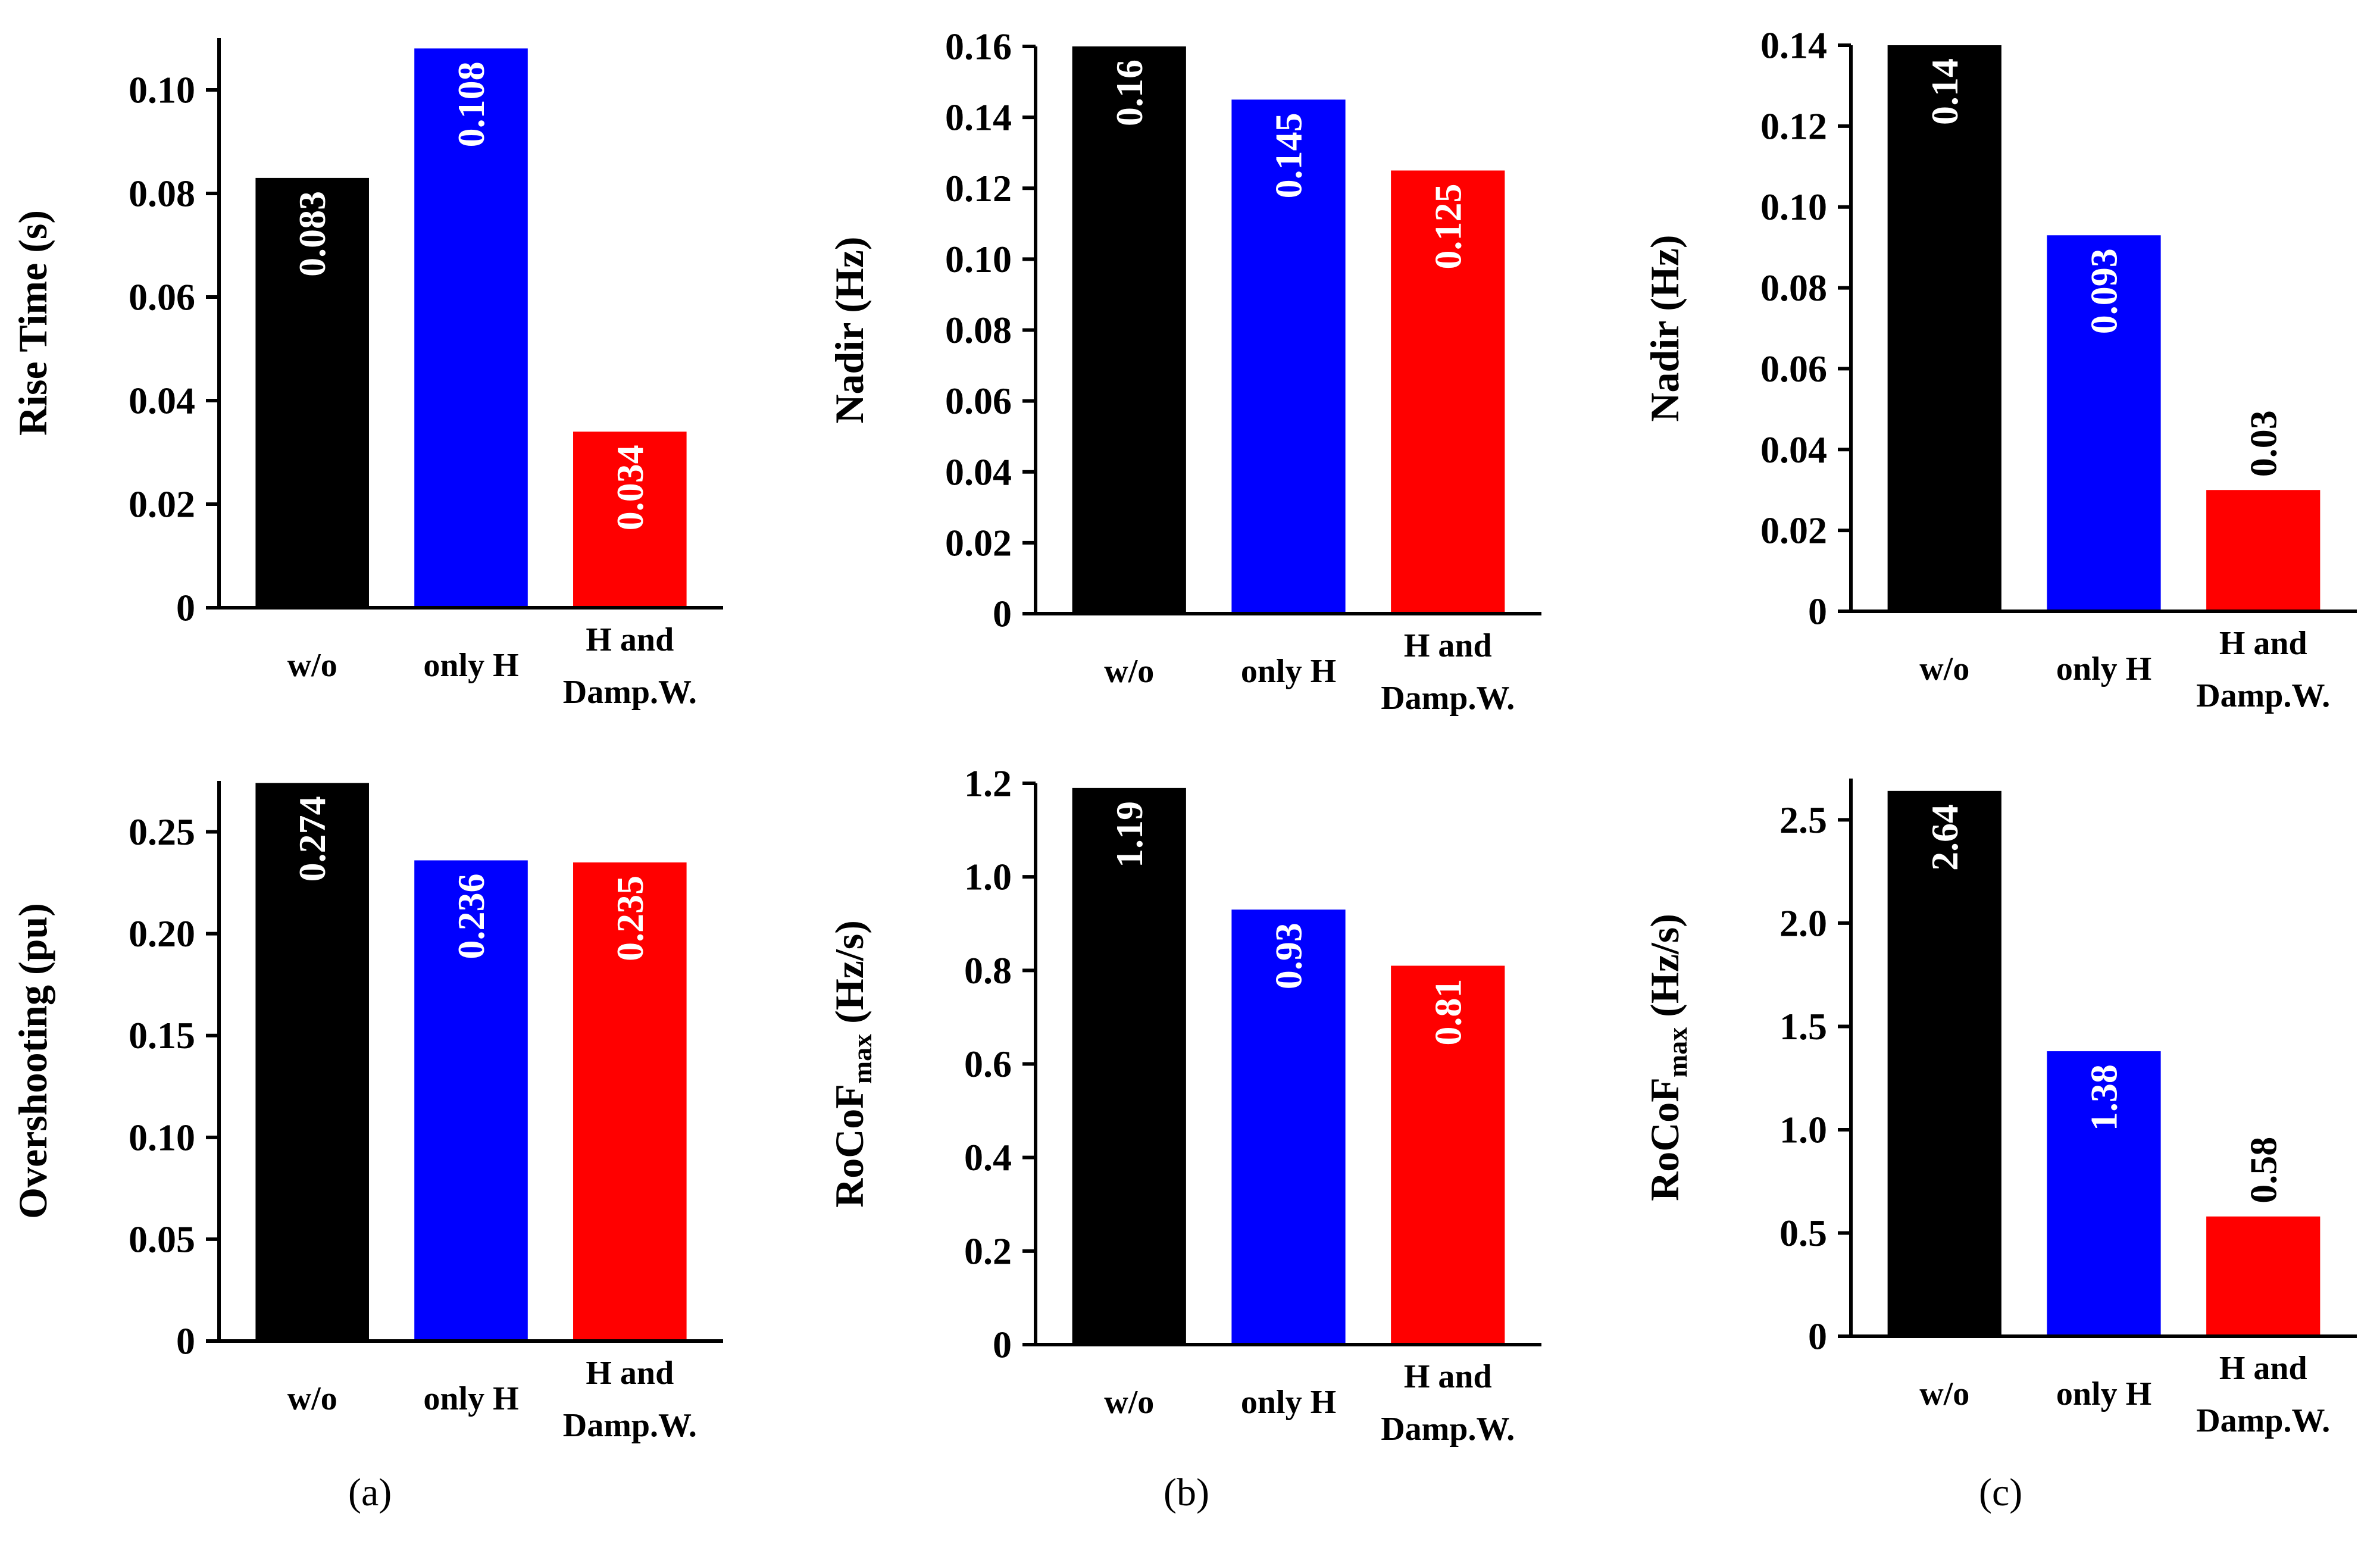 This screenshot has height=1544, width=2380. I want to click on bar-value-label: 0.108, so click(471, 104).